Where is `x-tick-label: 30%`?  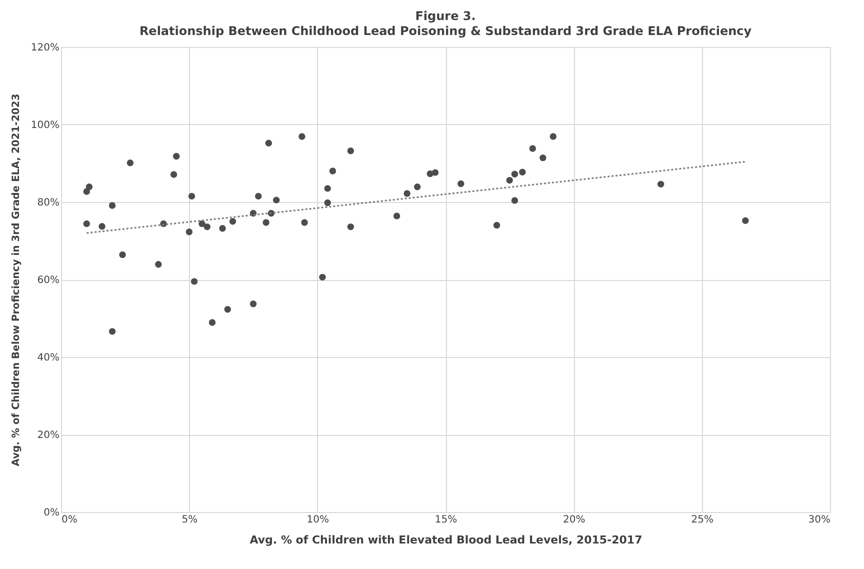 x-tick-label: 30% is located at coordinates (819, 520).